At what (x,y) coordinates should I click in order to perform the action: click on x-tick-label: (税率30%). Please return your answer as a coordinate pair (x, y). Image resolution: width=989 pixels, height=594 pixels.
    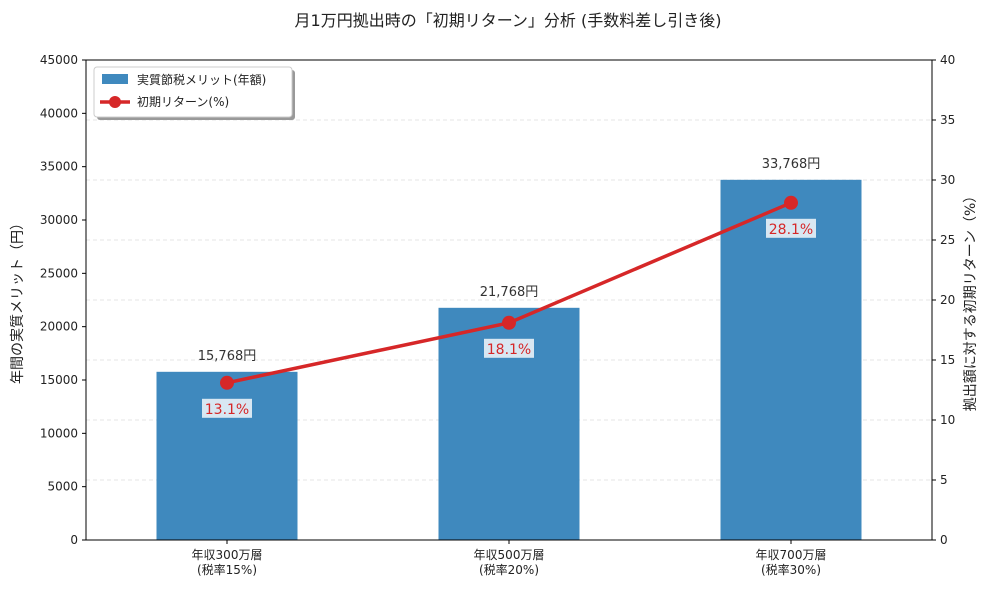
    Looking at the image, I should click on (791, 569).